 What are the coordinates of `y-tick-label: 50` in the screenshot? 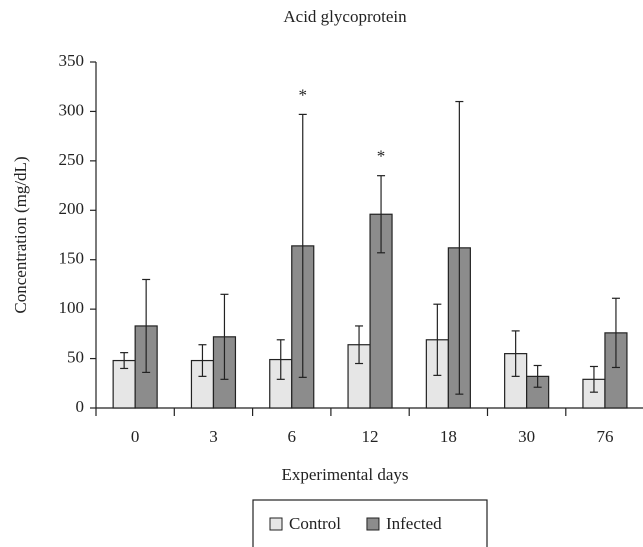 It's located at (75, 356).